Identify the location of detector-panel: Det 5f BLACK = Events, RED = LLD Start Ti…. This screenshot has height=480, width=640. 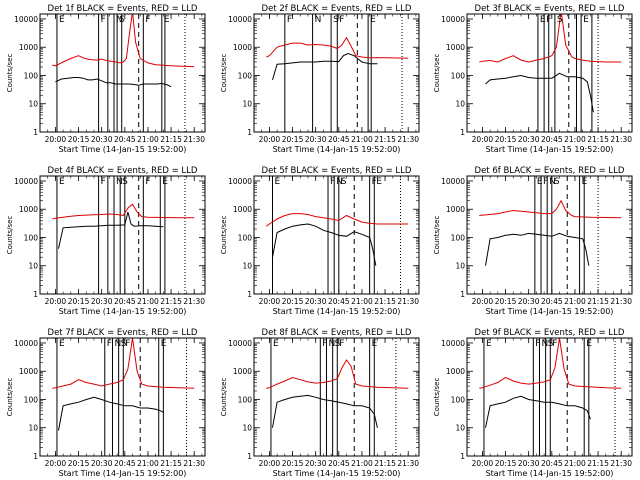
(320, 241).